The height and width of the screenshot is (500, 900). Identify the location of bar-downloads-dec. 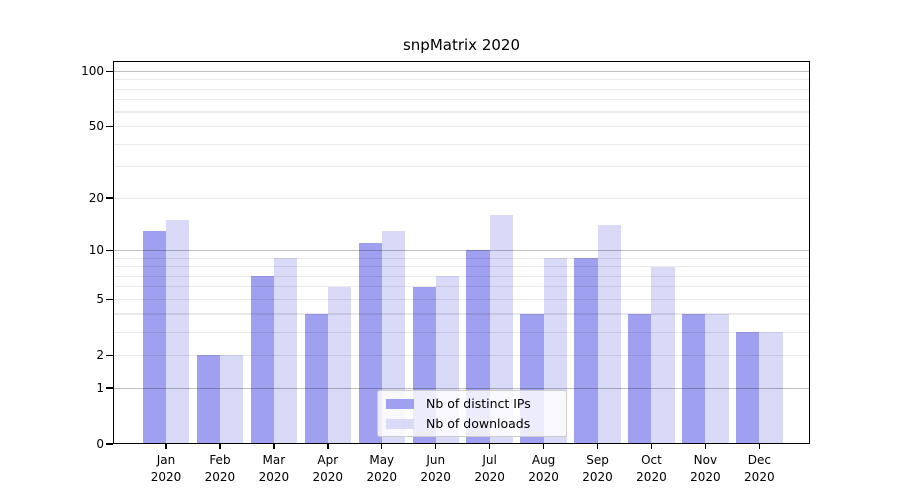
(771, 388).